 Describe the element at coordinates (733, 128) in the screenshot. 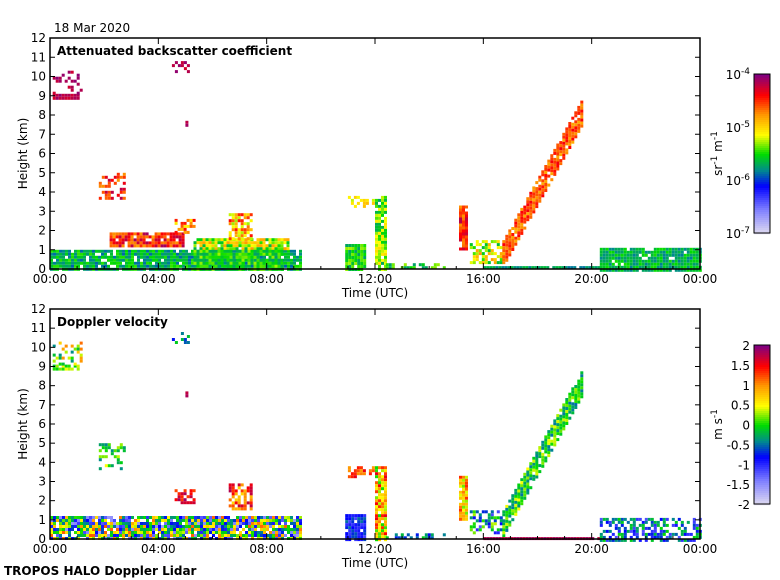

I see `tick-base: 10` at that location.